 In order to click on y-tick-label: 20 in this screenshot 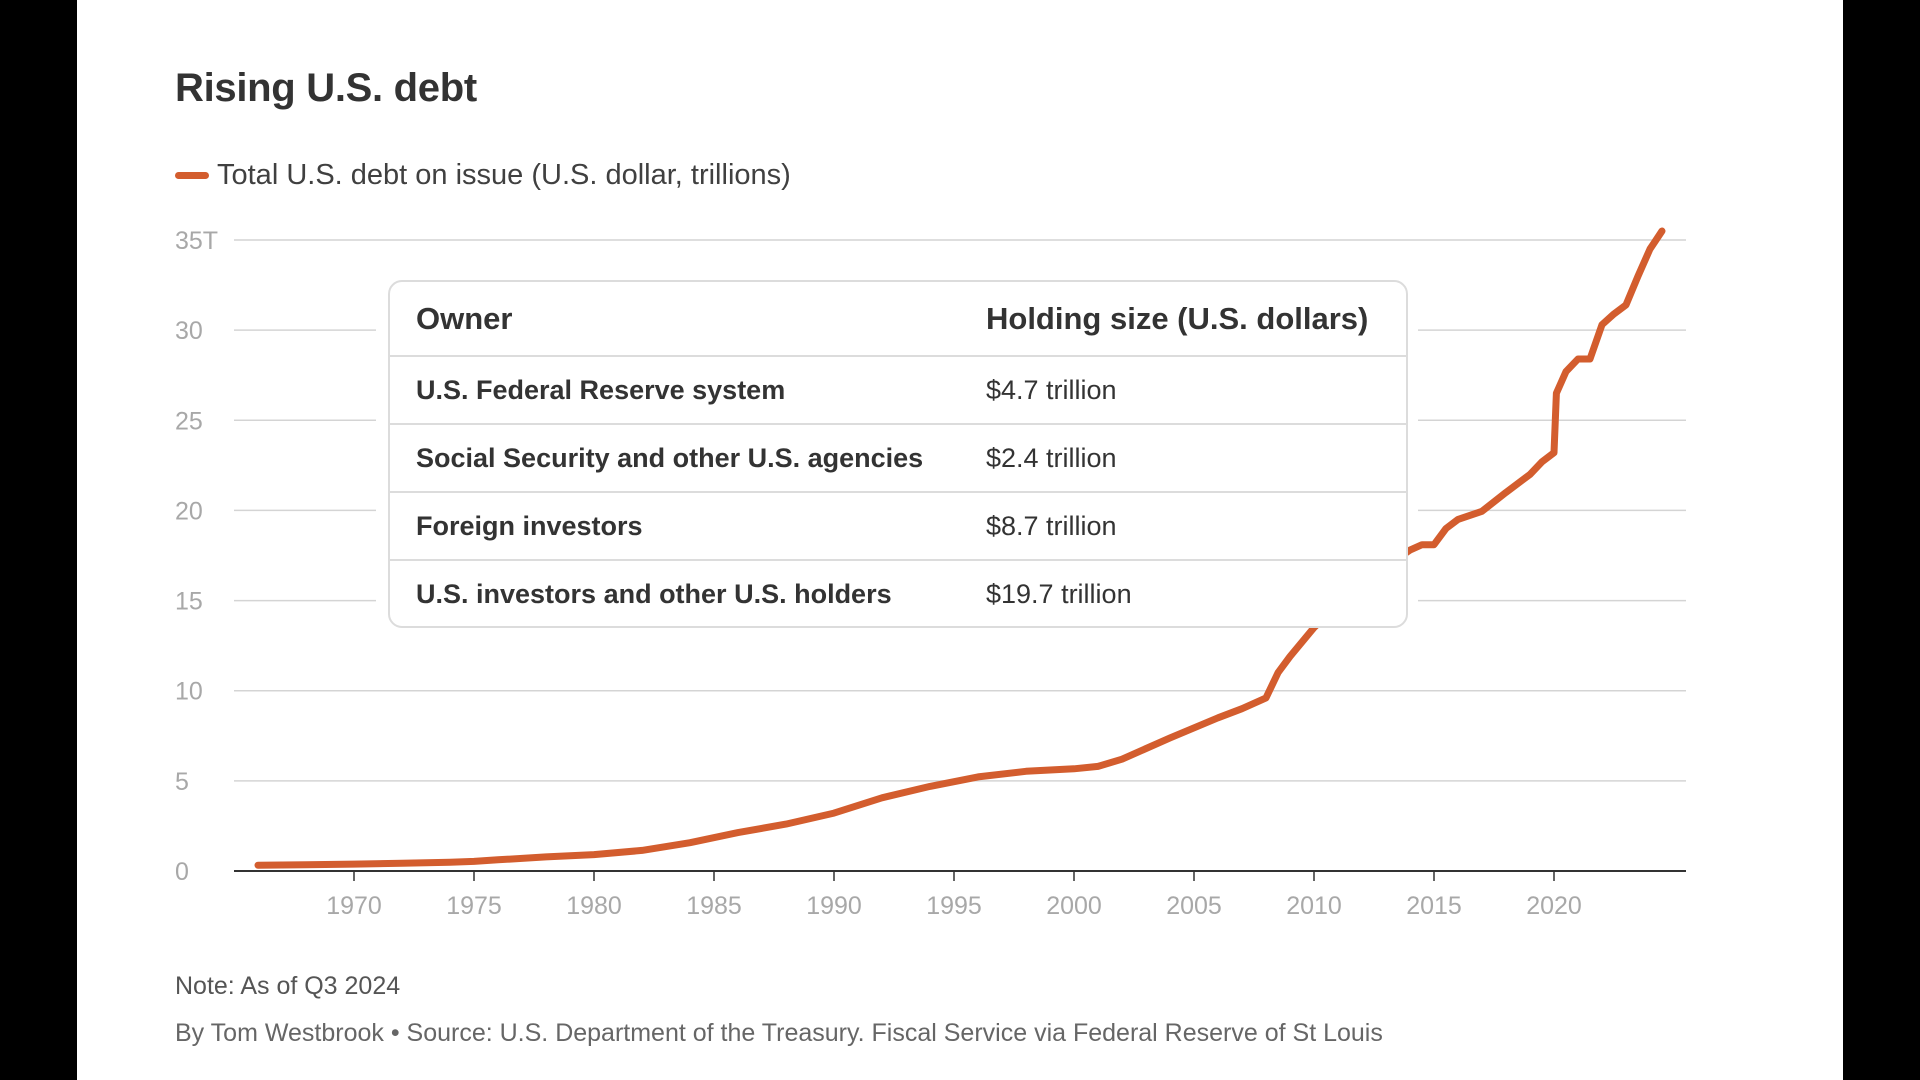, I will do `click(189, 511)`.